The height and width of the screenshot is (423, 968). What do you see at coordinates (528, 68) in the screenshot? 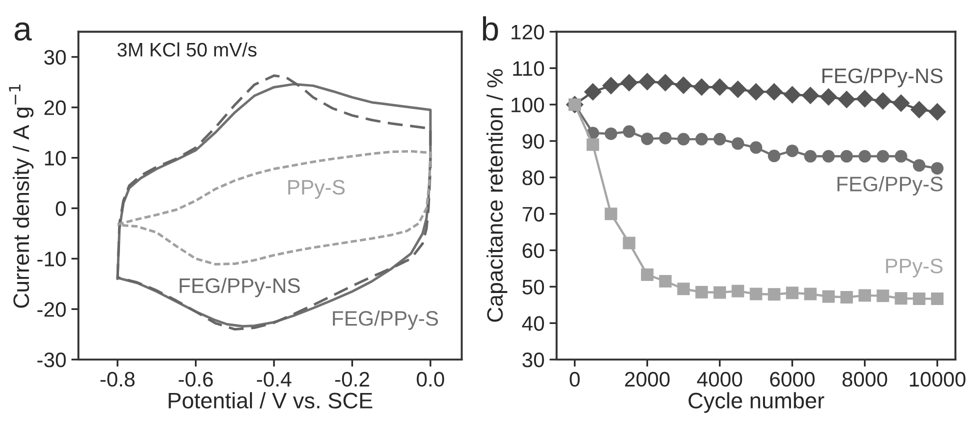
I see `y-tick-label: 110` at bounding box center [528, 68].